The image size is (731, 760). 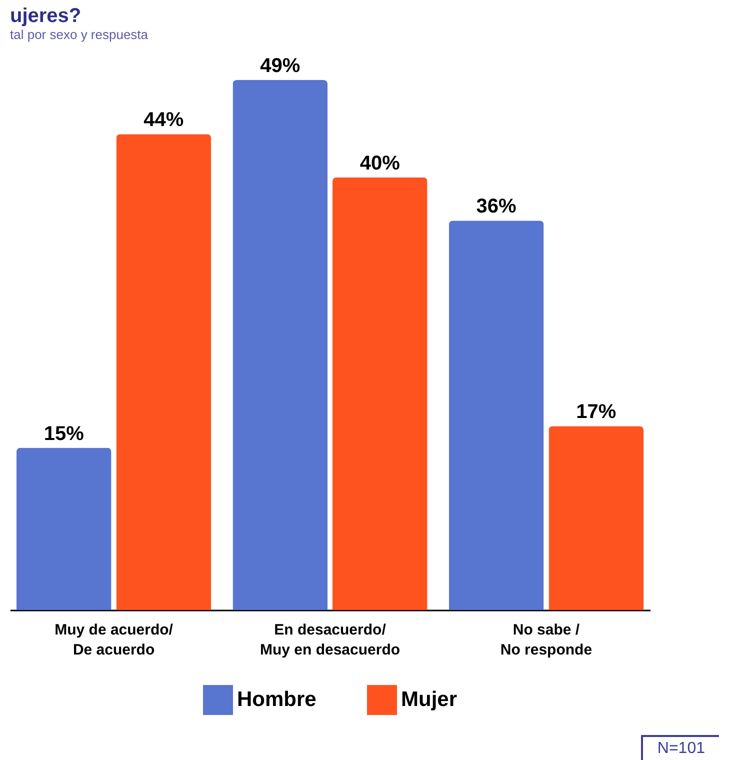 What do you see at coordinates (164, 120) in the screenshot?
I see `data-label: 44%` at bounding box center [164, 120].